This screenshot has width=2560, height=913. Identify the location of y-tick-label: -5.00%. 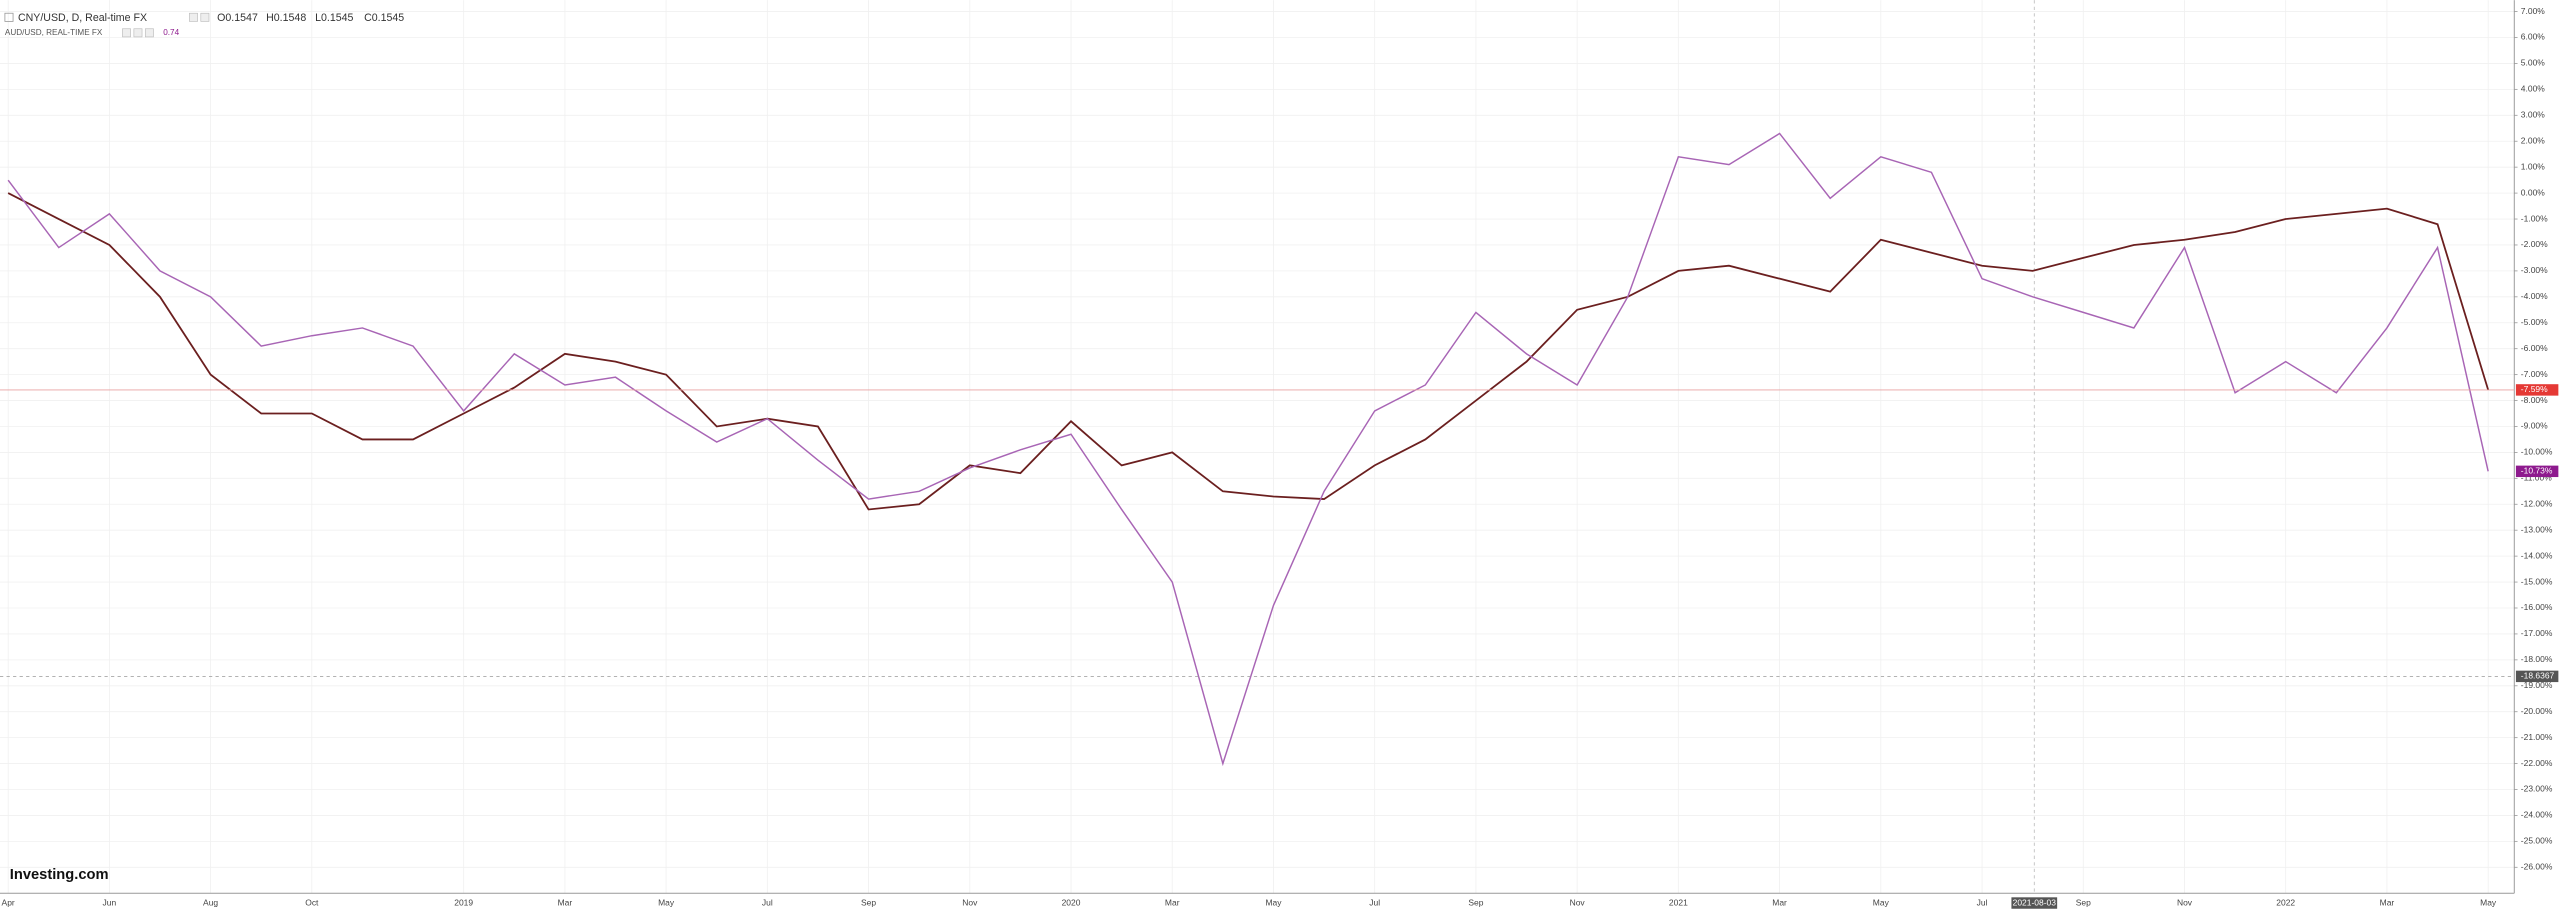
(2534, 322).